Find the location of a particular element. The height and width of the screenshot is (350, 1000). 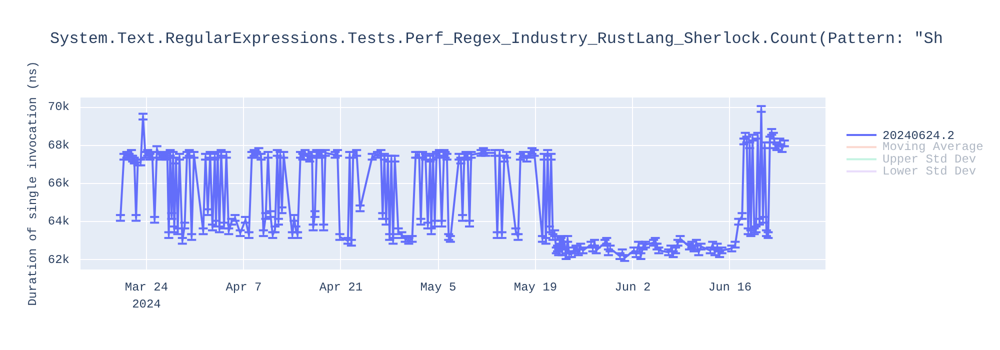

x-tick-label: May 19 is located at coordinates (536, 287).